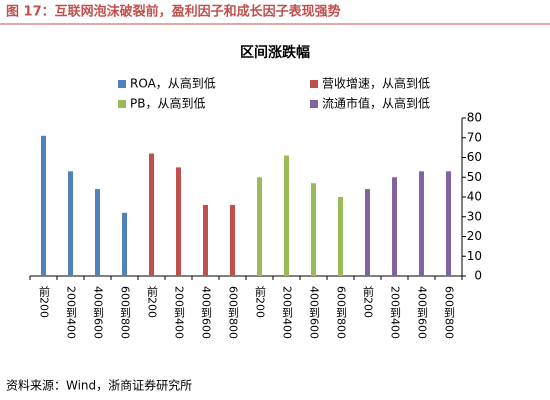 The height and width of the screenshot is (400, 550). Describe the element at coordinates (474, 177) in the screenshot. I see `y-tick-label: 50` at that location.